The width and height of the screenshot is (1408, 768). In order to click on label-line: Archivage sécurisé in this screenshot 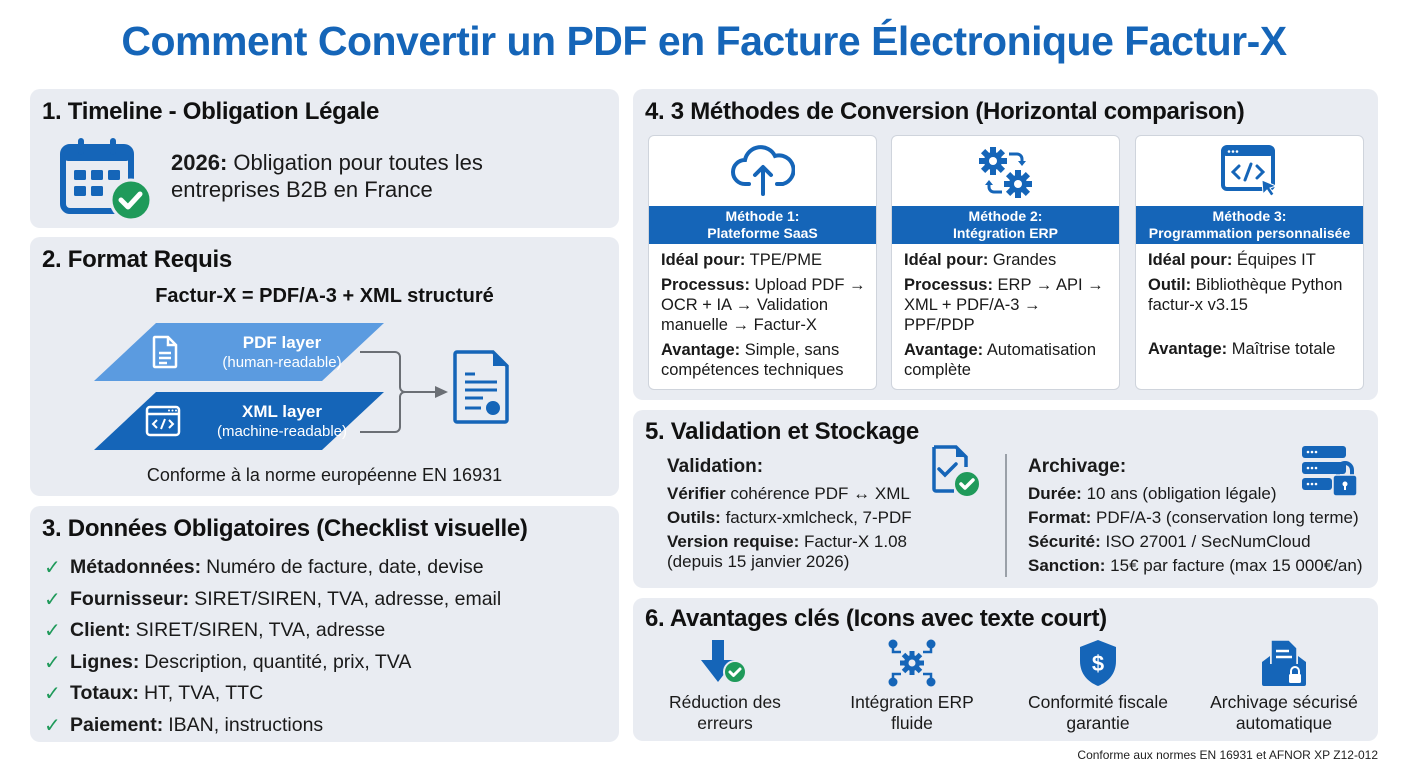, I will do `click(1284, 702)`.